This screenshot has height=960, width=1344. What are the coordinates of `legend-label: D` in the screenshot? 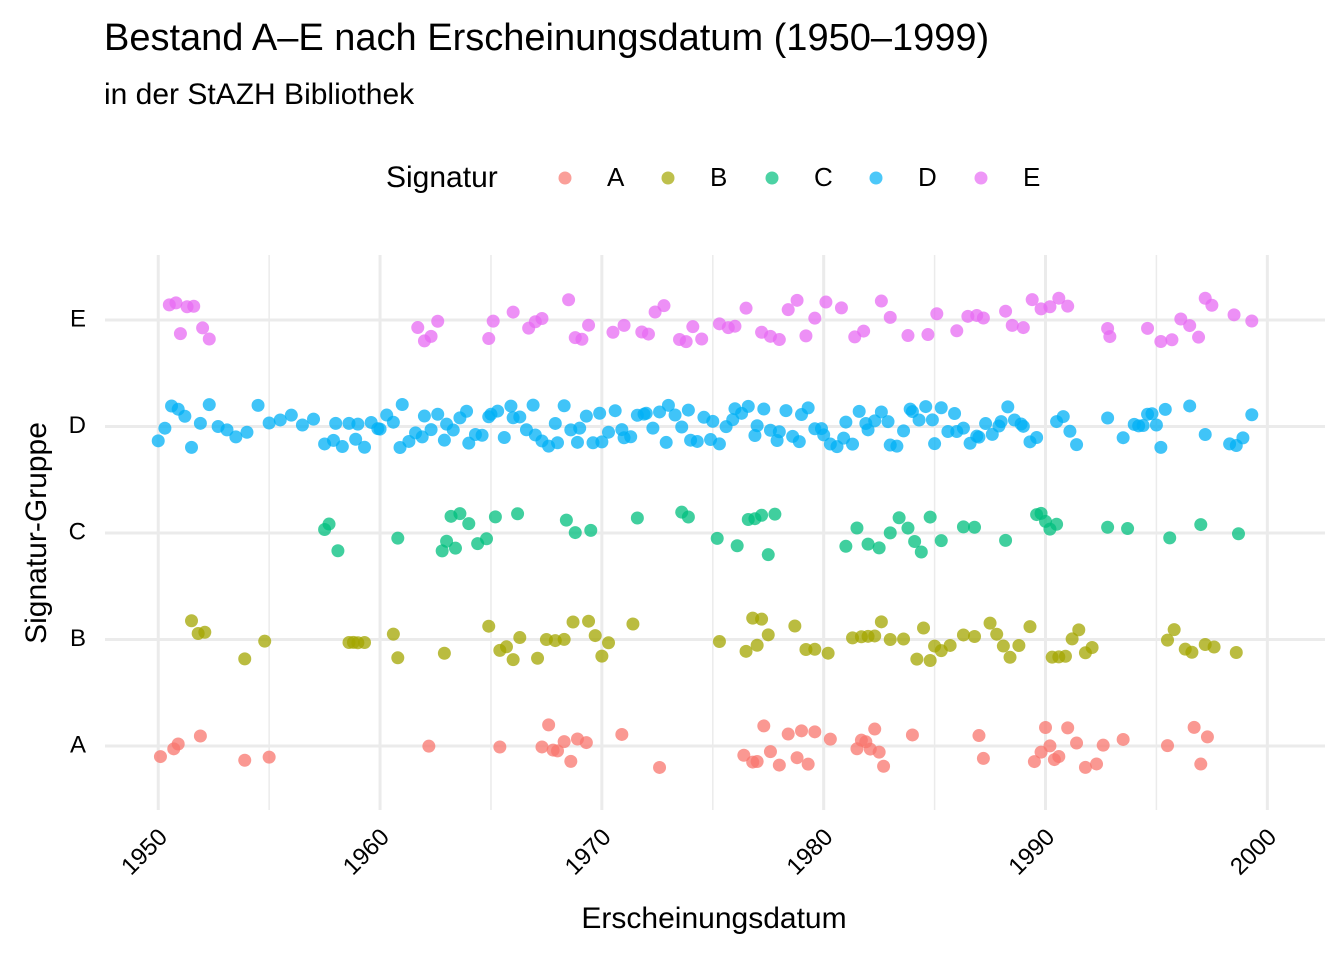 It's located at (927, 177).